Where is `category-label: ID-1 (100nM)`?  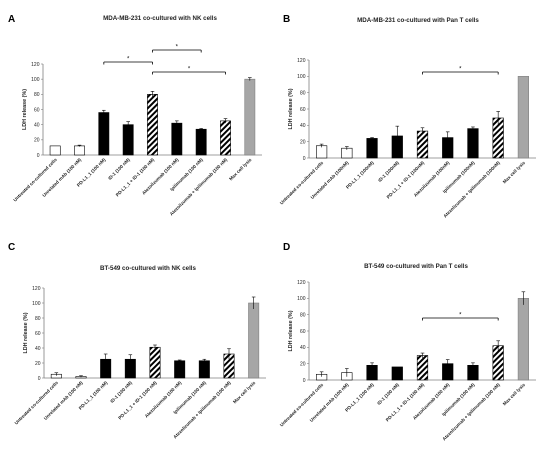 category-label: ID-1 (100nM) is located at coordinates (388, 171).